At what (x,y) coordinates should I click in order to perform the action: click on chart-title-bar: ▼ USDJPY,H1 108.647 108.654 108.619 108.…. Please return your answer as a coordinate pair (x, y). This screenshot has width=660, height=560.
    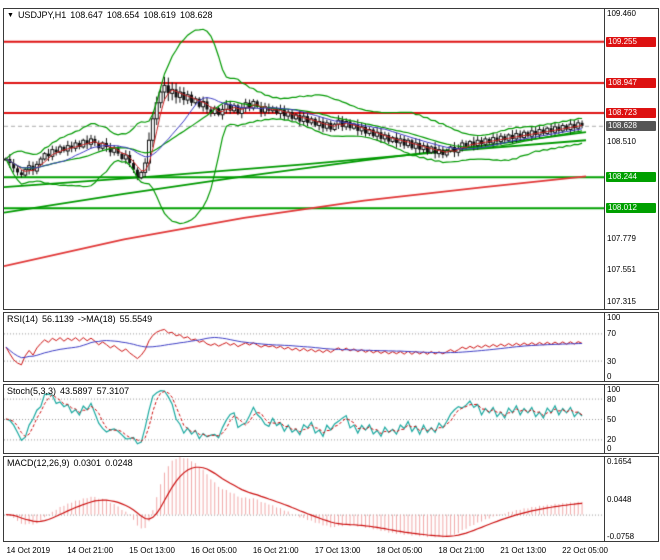
    Looking at the image, I should click on (109, 15).